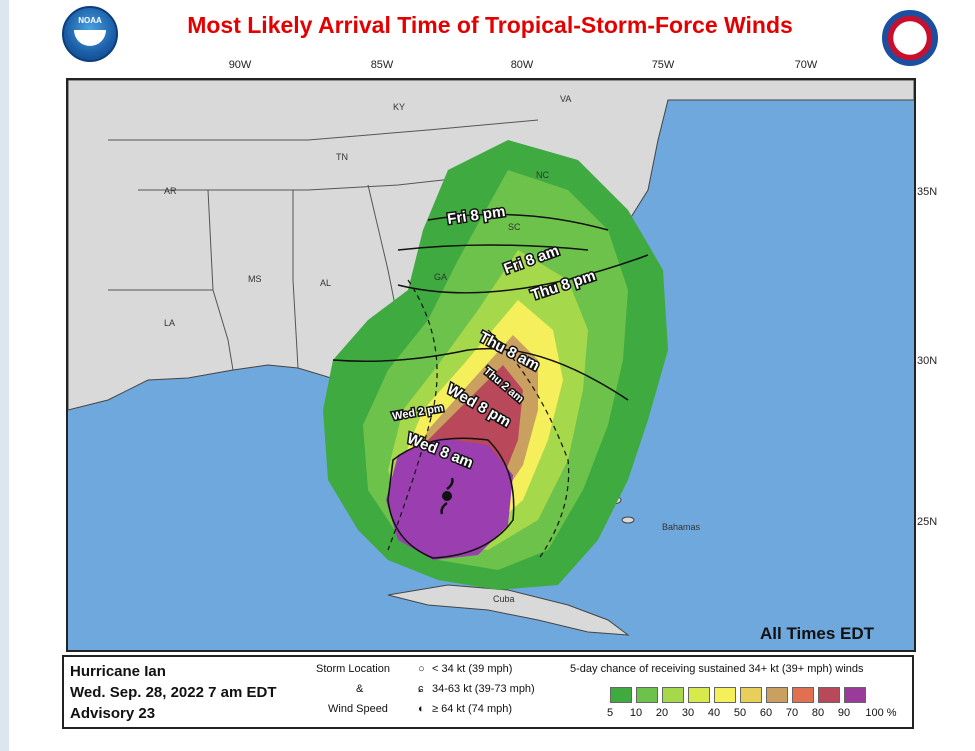 The height and width of the screenshot is (751, 975). Describe the element at coordinates (508, 610) in the screenshot. I see `cuba-landmass` at that location.